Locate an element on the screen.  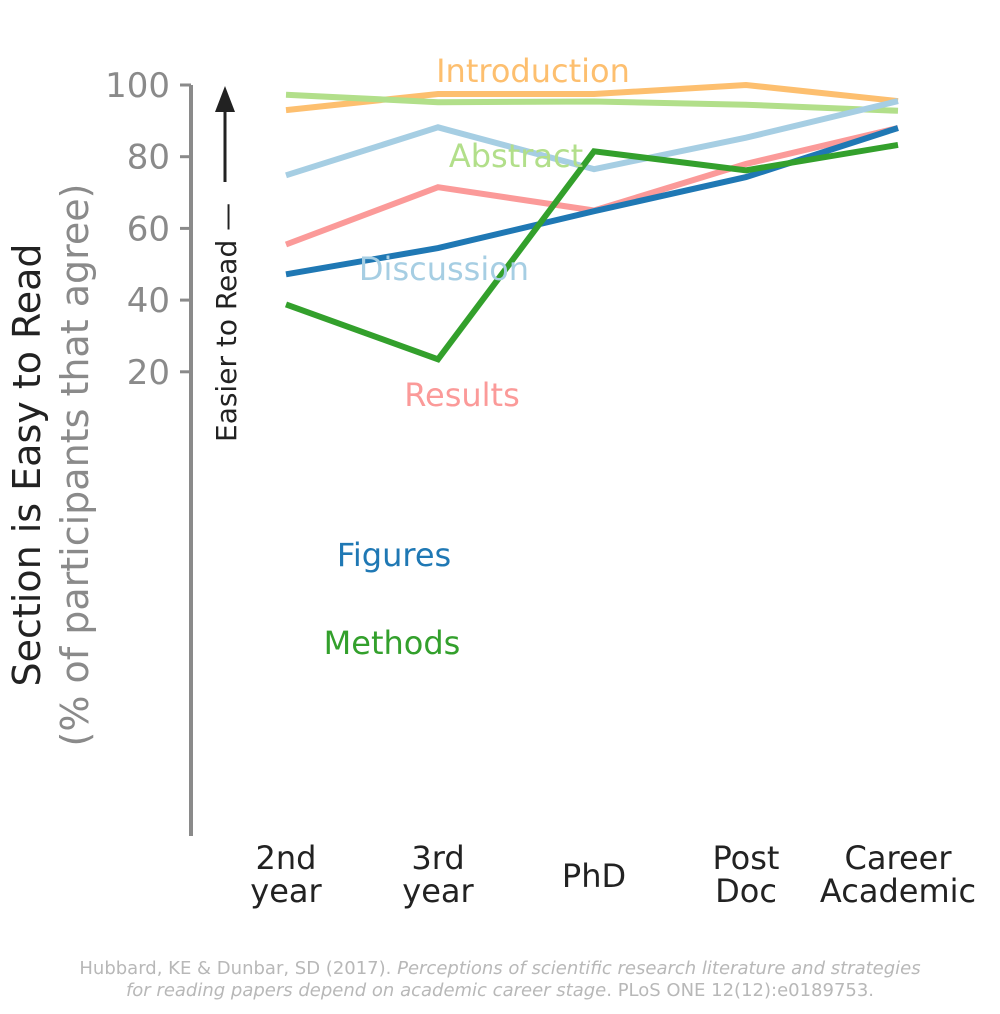
y-tick-label: 20 is located at coordinates (148, 373).